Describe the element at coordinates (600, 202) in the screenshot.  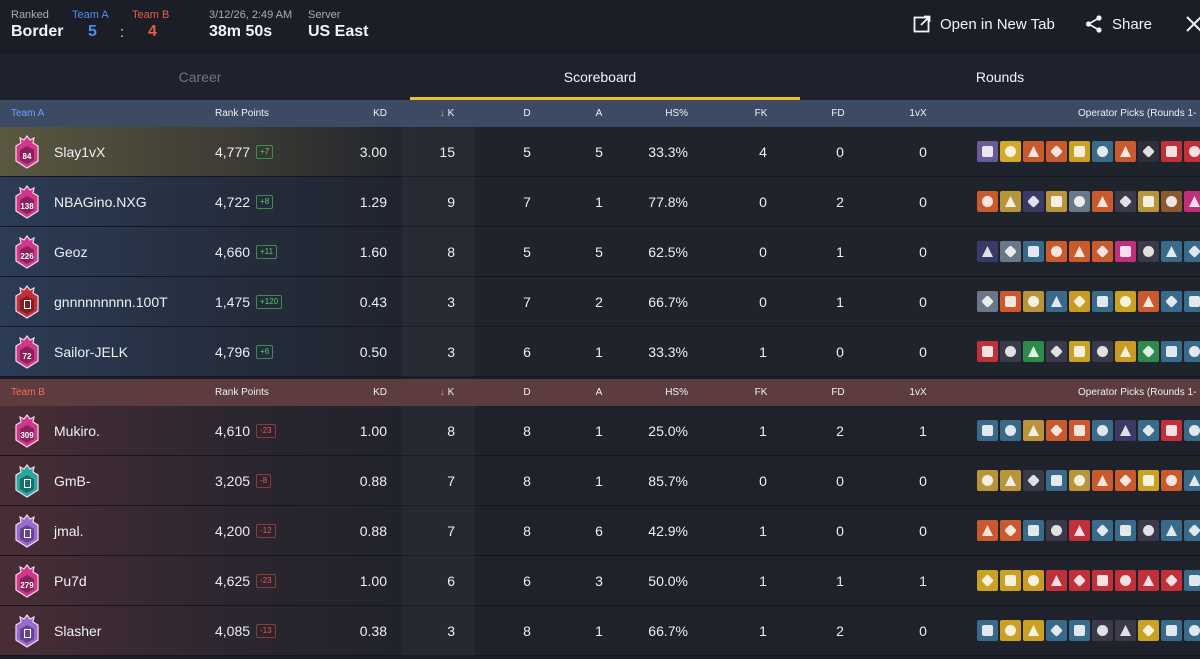
I see `player-row: 138 NBAGino.NXG 4,722 +8 1.29 9 7 1 77.8% 0 2 0` at that location.